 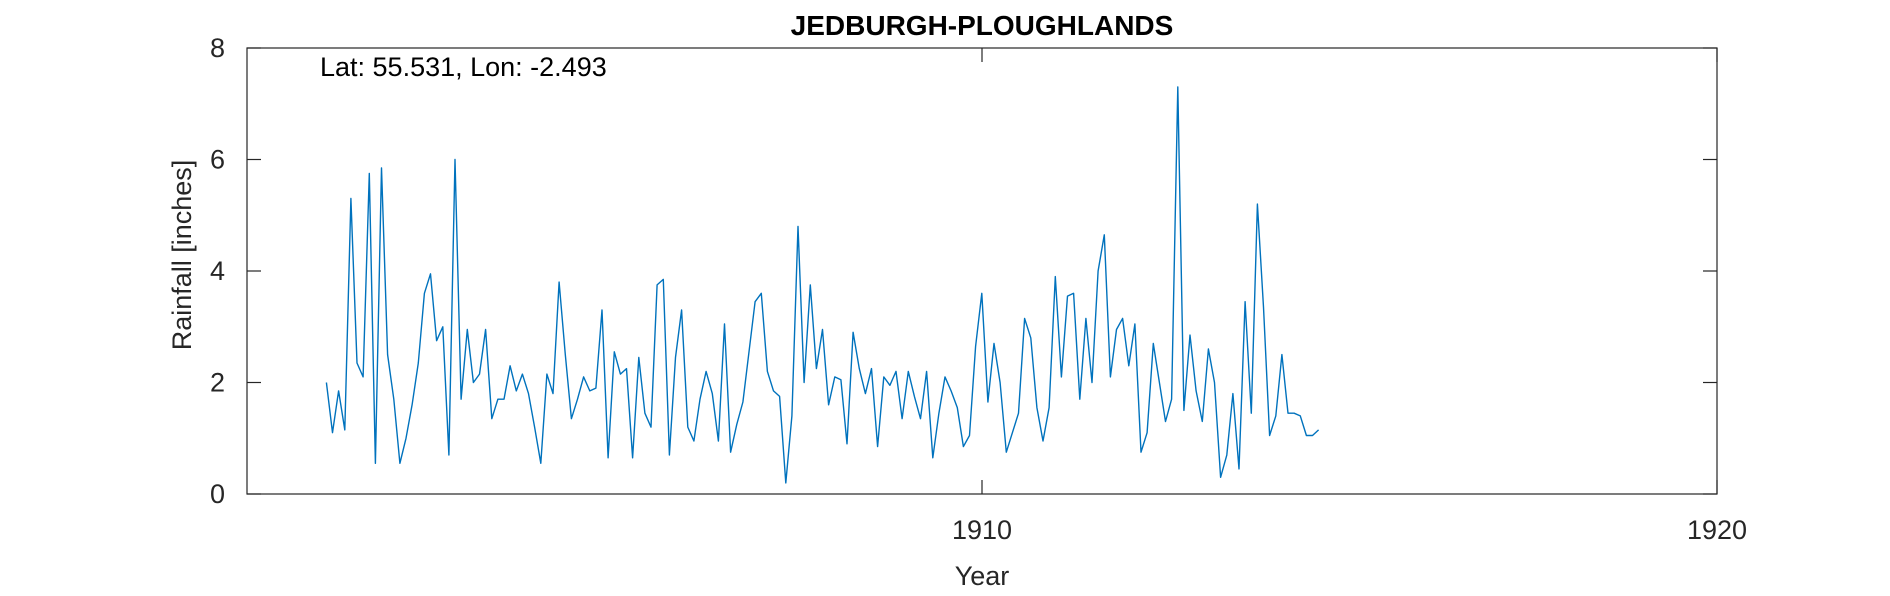 I want to click on y-tick-label: 6, so click(x=217, y=160).